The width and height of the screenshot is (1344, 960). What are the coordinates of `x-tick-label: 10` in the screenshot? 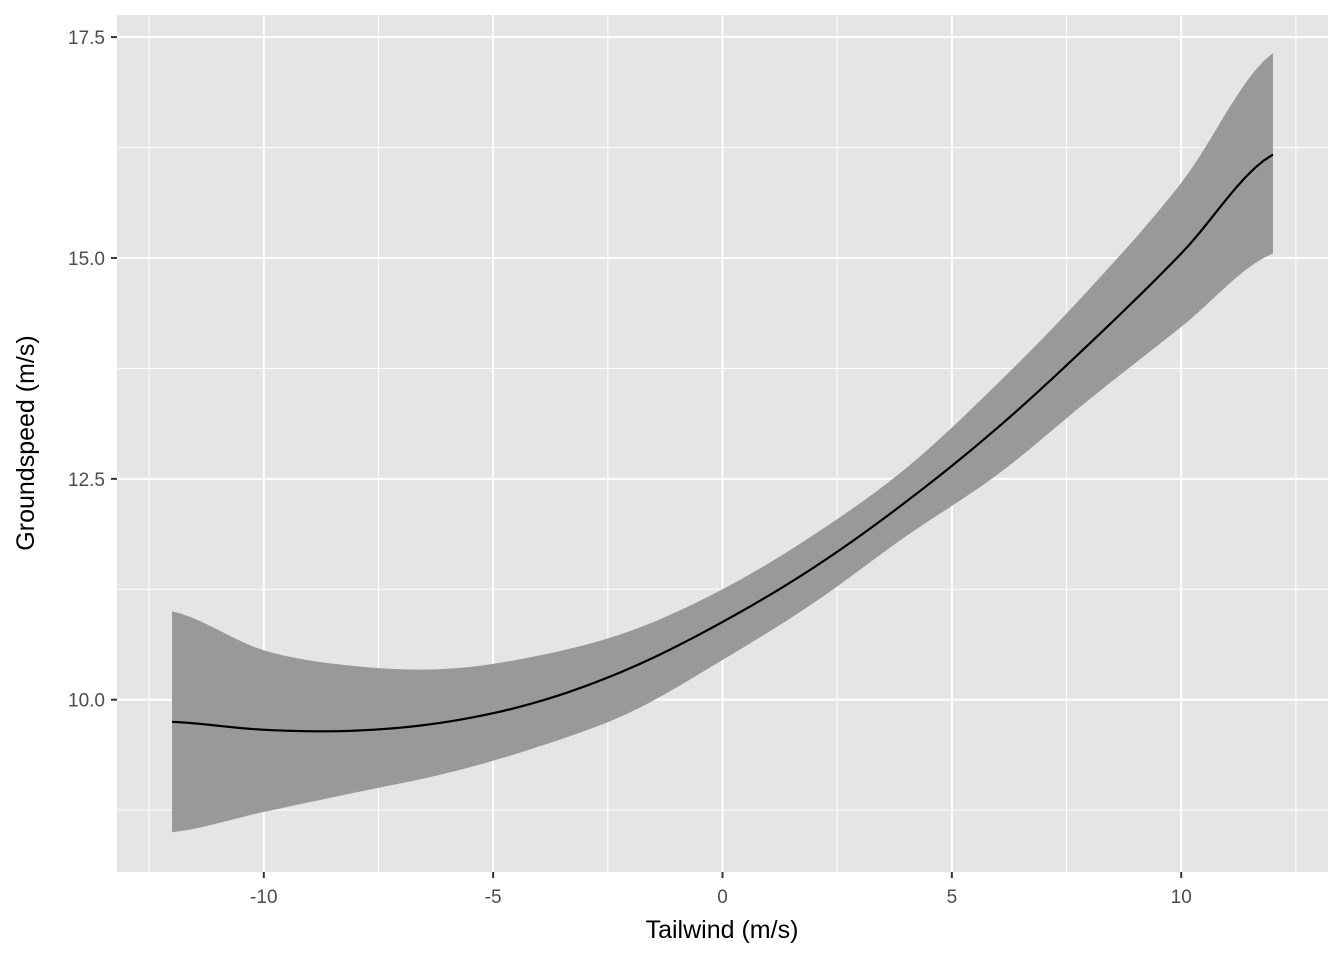 It's located at (1181, 897).